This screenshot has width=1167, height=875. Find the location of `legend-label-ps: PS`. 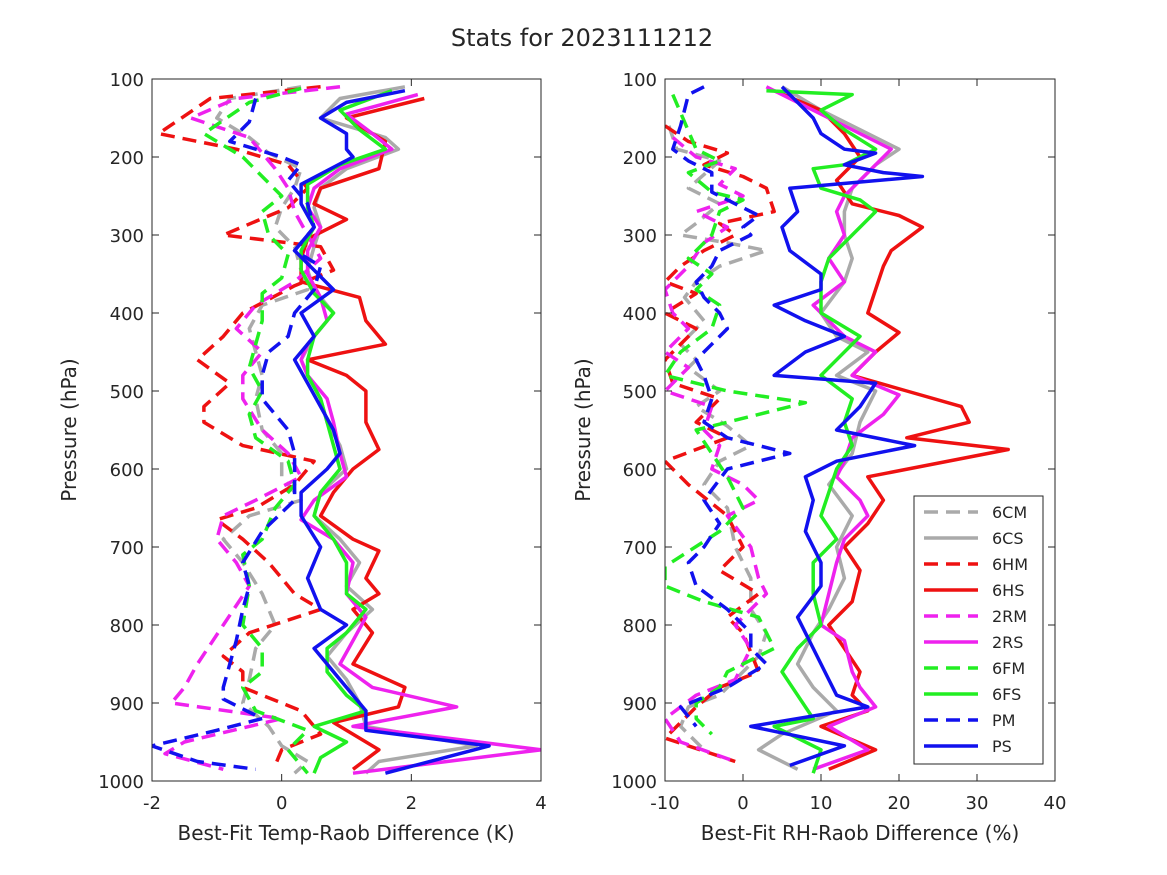

legend-label-ps: PS is located at coordinates (1002, 746).